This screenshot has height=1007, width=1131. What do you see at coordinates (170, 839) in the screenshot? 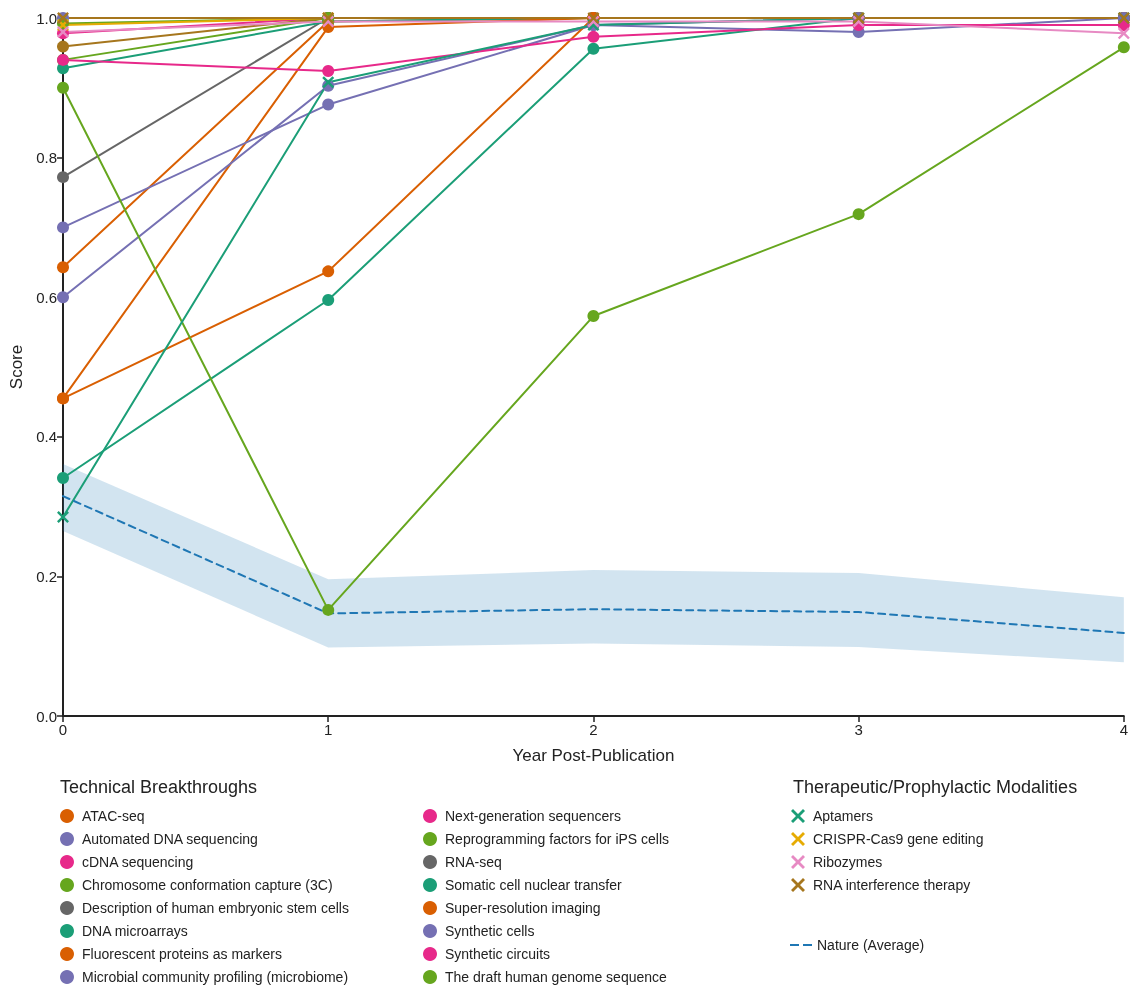
I see `legend-label: Automated DNA sequencing` at bounding box center [170, 839].